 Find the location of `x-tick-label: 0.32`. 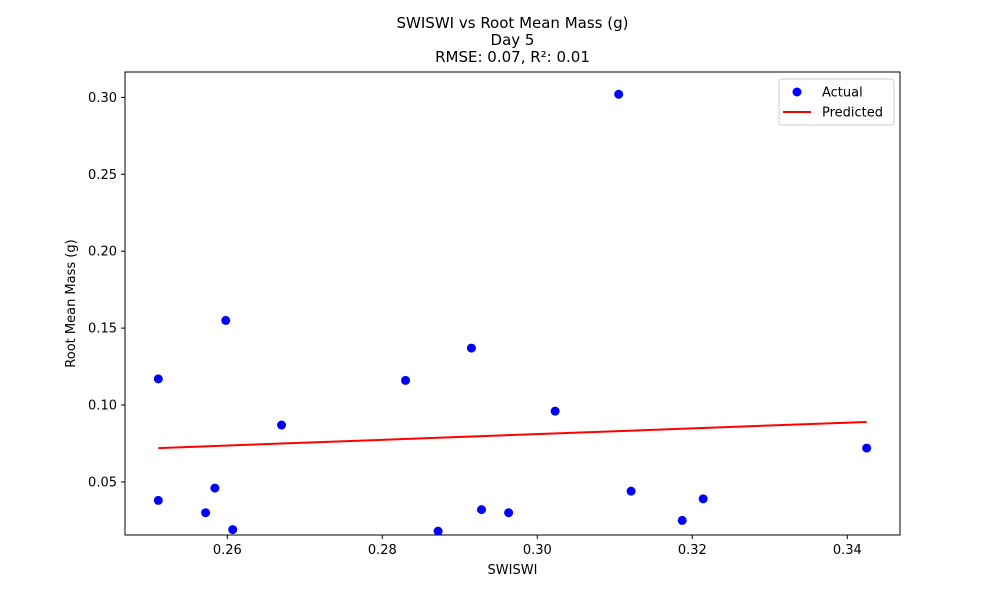

x-tick-label: 0.32 is located at coordinates (692, 550).